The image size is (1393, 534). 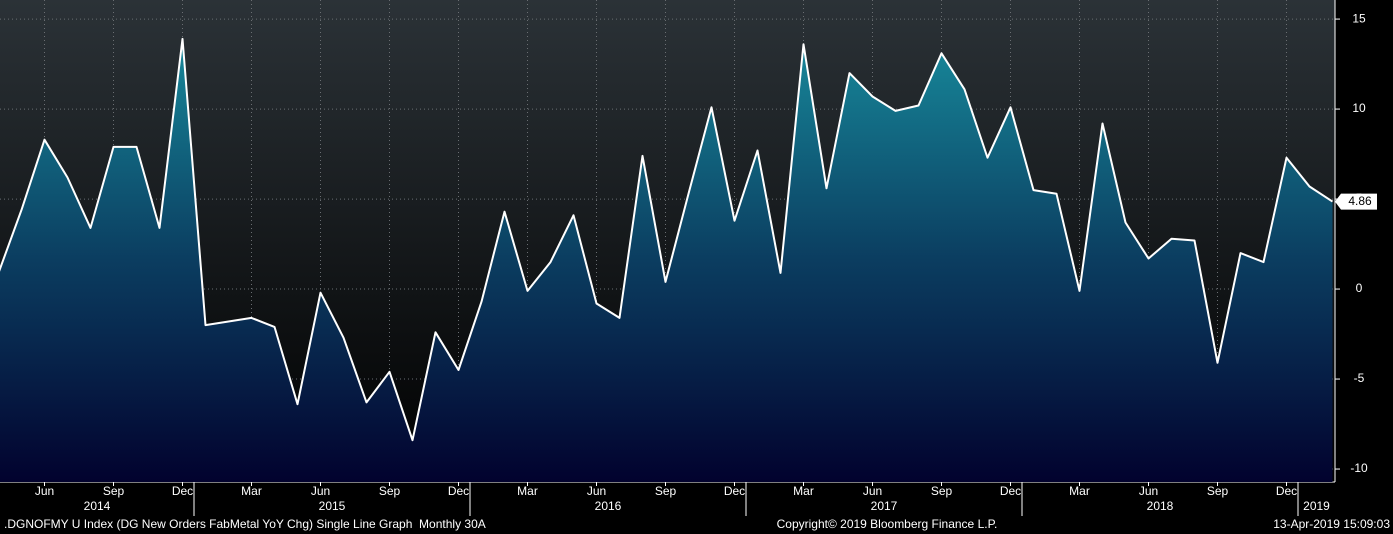 I want to click on y-tick-label: 15, so click(x=1359, y=18).